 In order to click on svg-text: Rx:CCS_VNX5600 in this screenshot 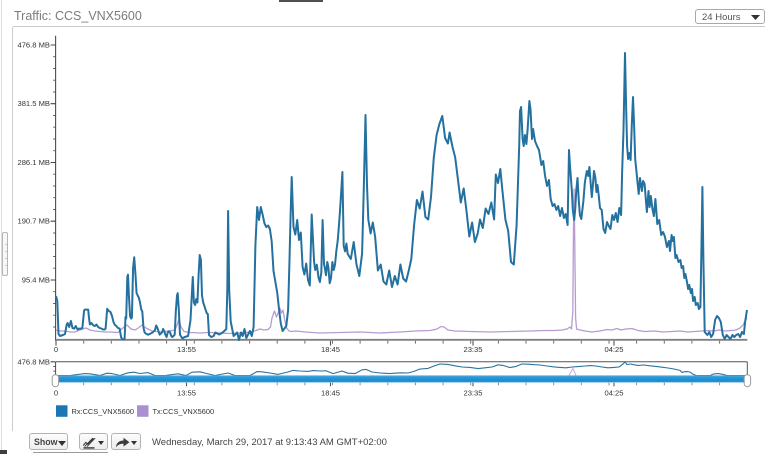, I will do `click(103, 411)`.